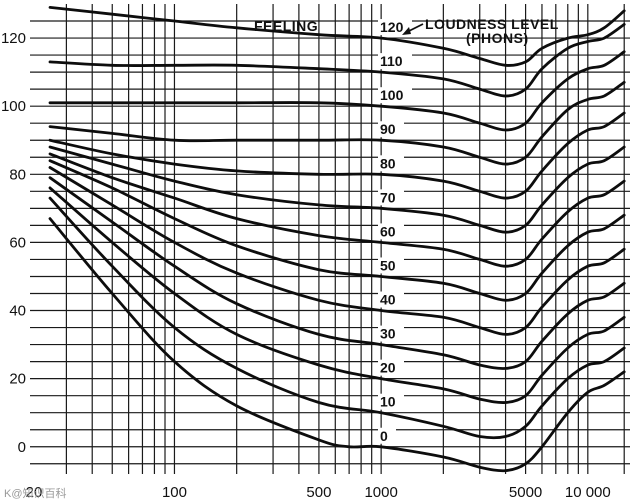 The image size is (640, 504). Describe the element at coordinates (13, 38) in the screenshot. I see `y-tick-label: 120` at that location.